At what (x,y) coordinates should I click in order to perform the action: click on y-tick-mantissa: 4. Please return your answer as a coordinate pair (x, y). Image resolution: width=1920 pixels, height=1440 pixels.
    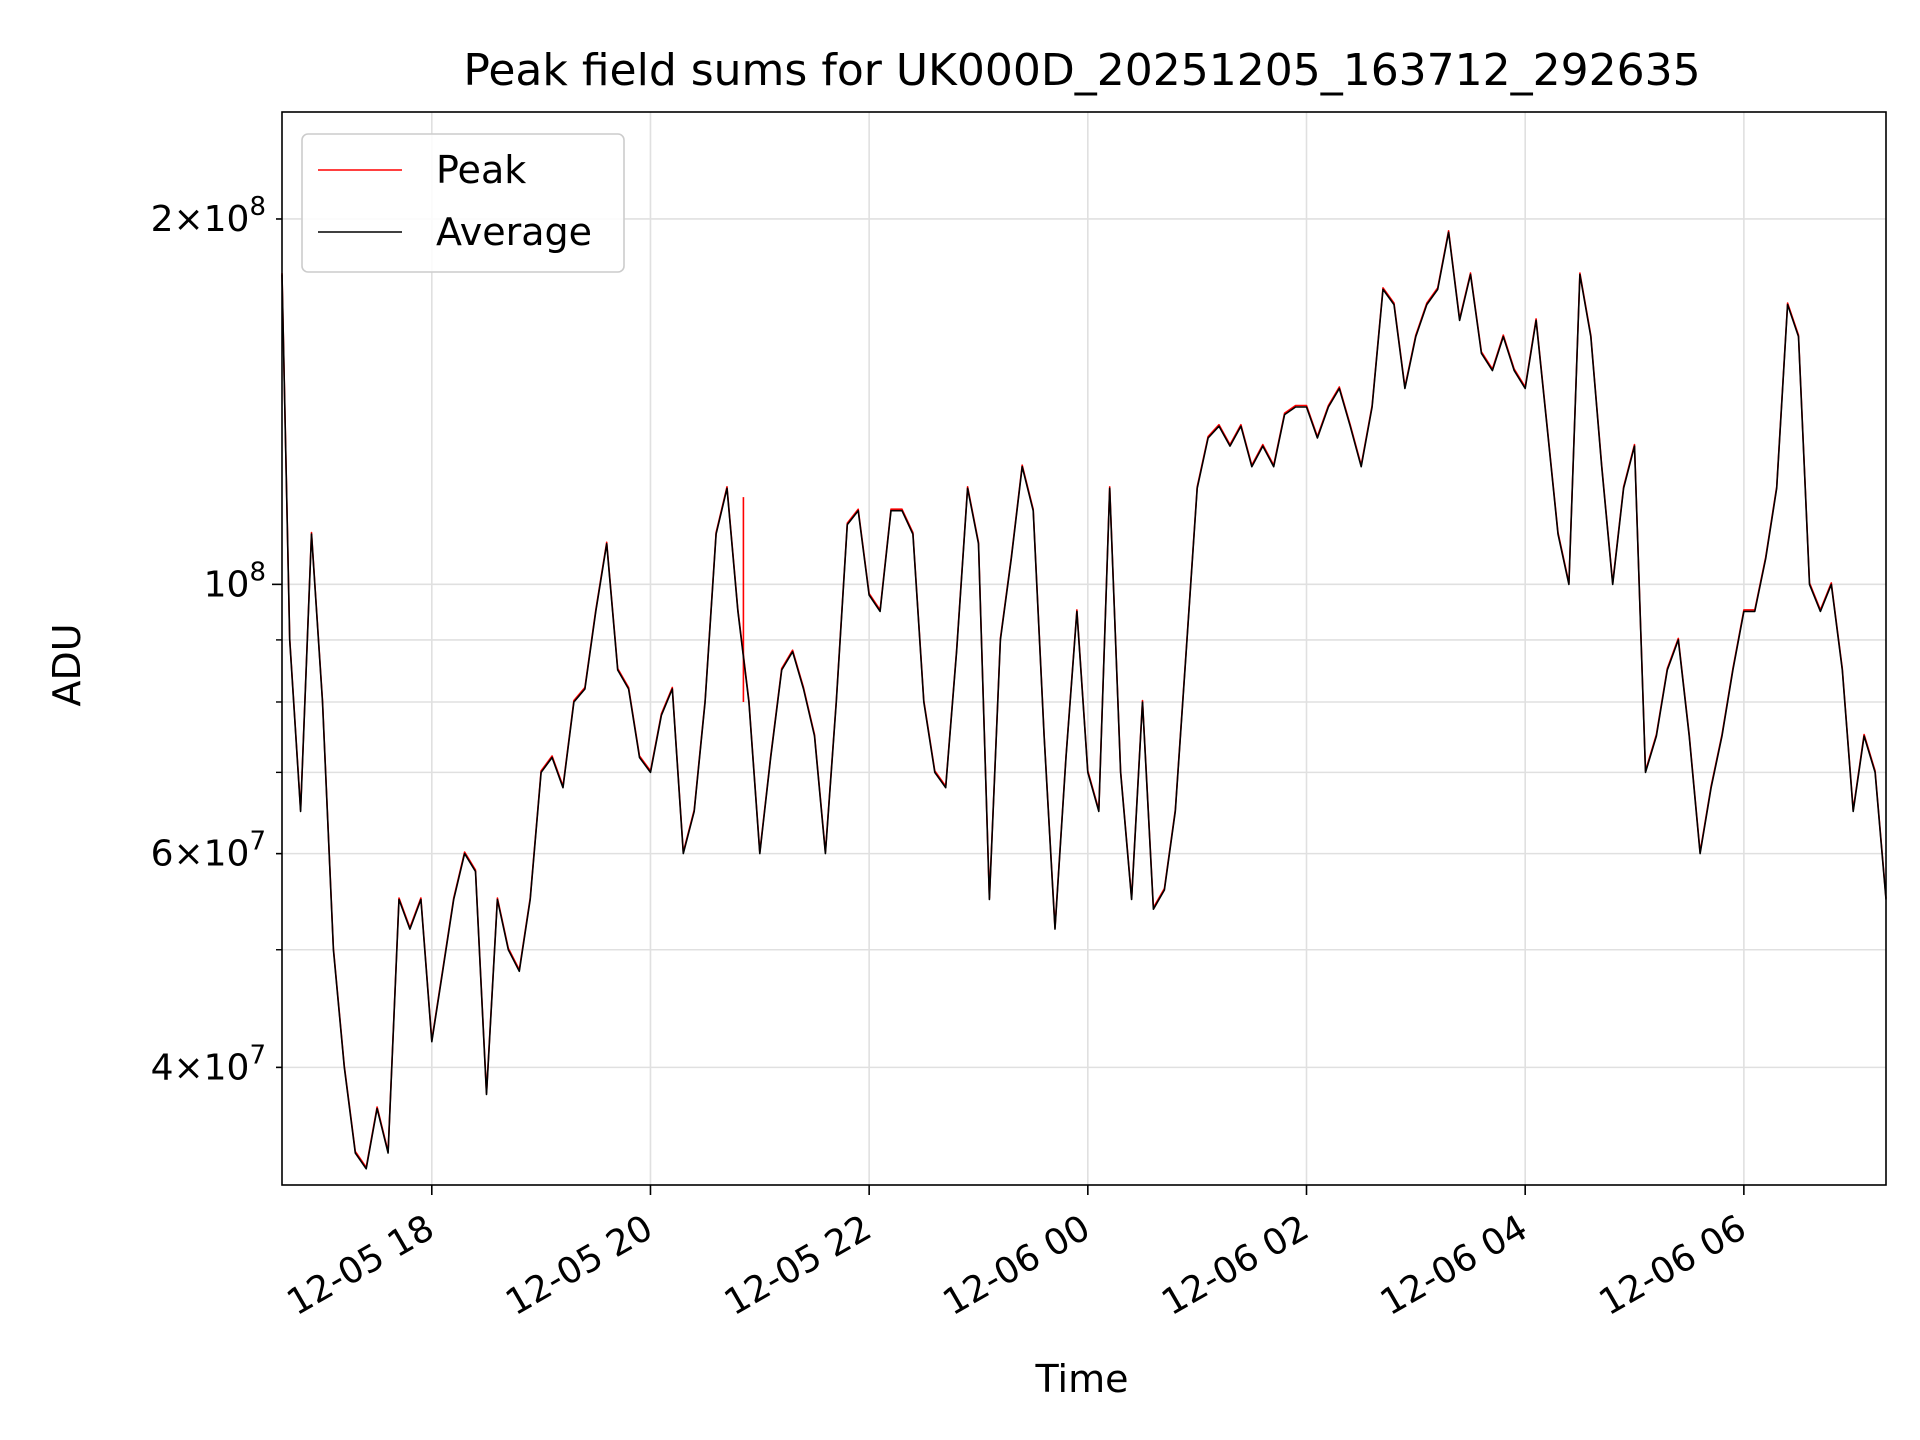
    Looking at the image, I should click on (162, 1067).